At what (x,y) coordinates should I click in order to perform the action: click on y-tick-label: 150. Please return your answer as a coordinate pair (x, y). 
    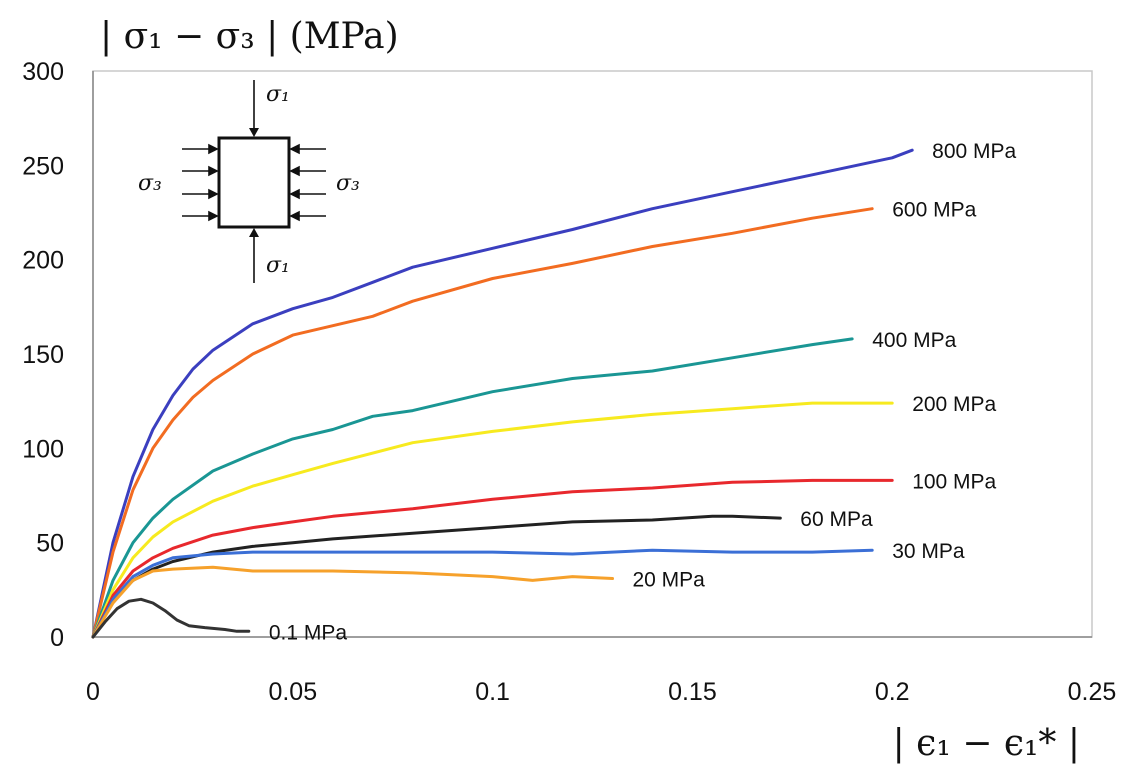
    Looking at the image, I should click on (43, 355).